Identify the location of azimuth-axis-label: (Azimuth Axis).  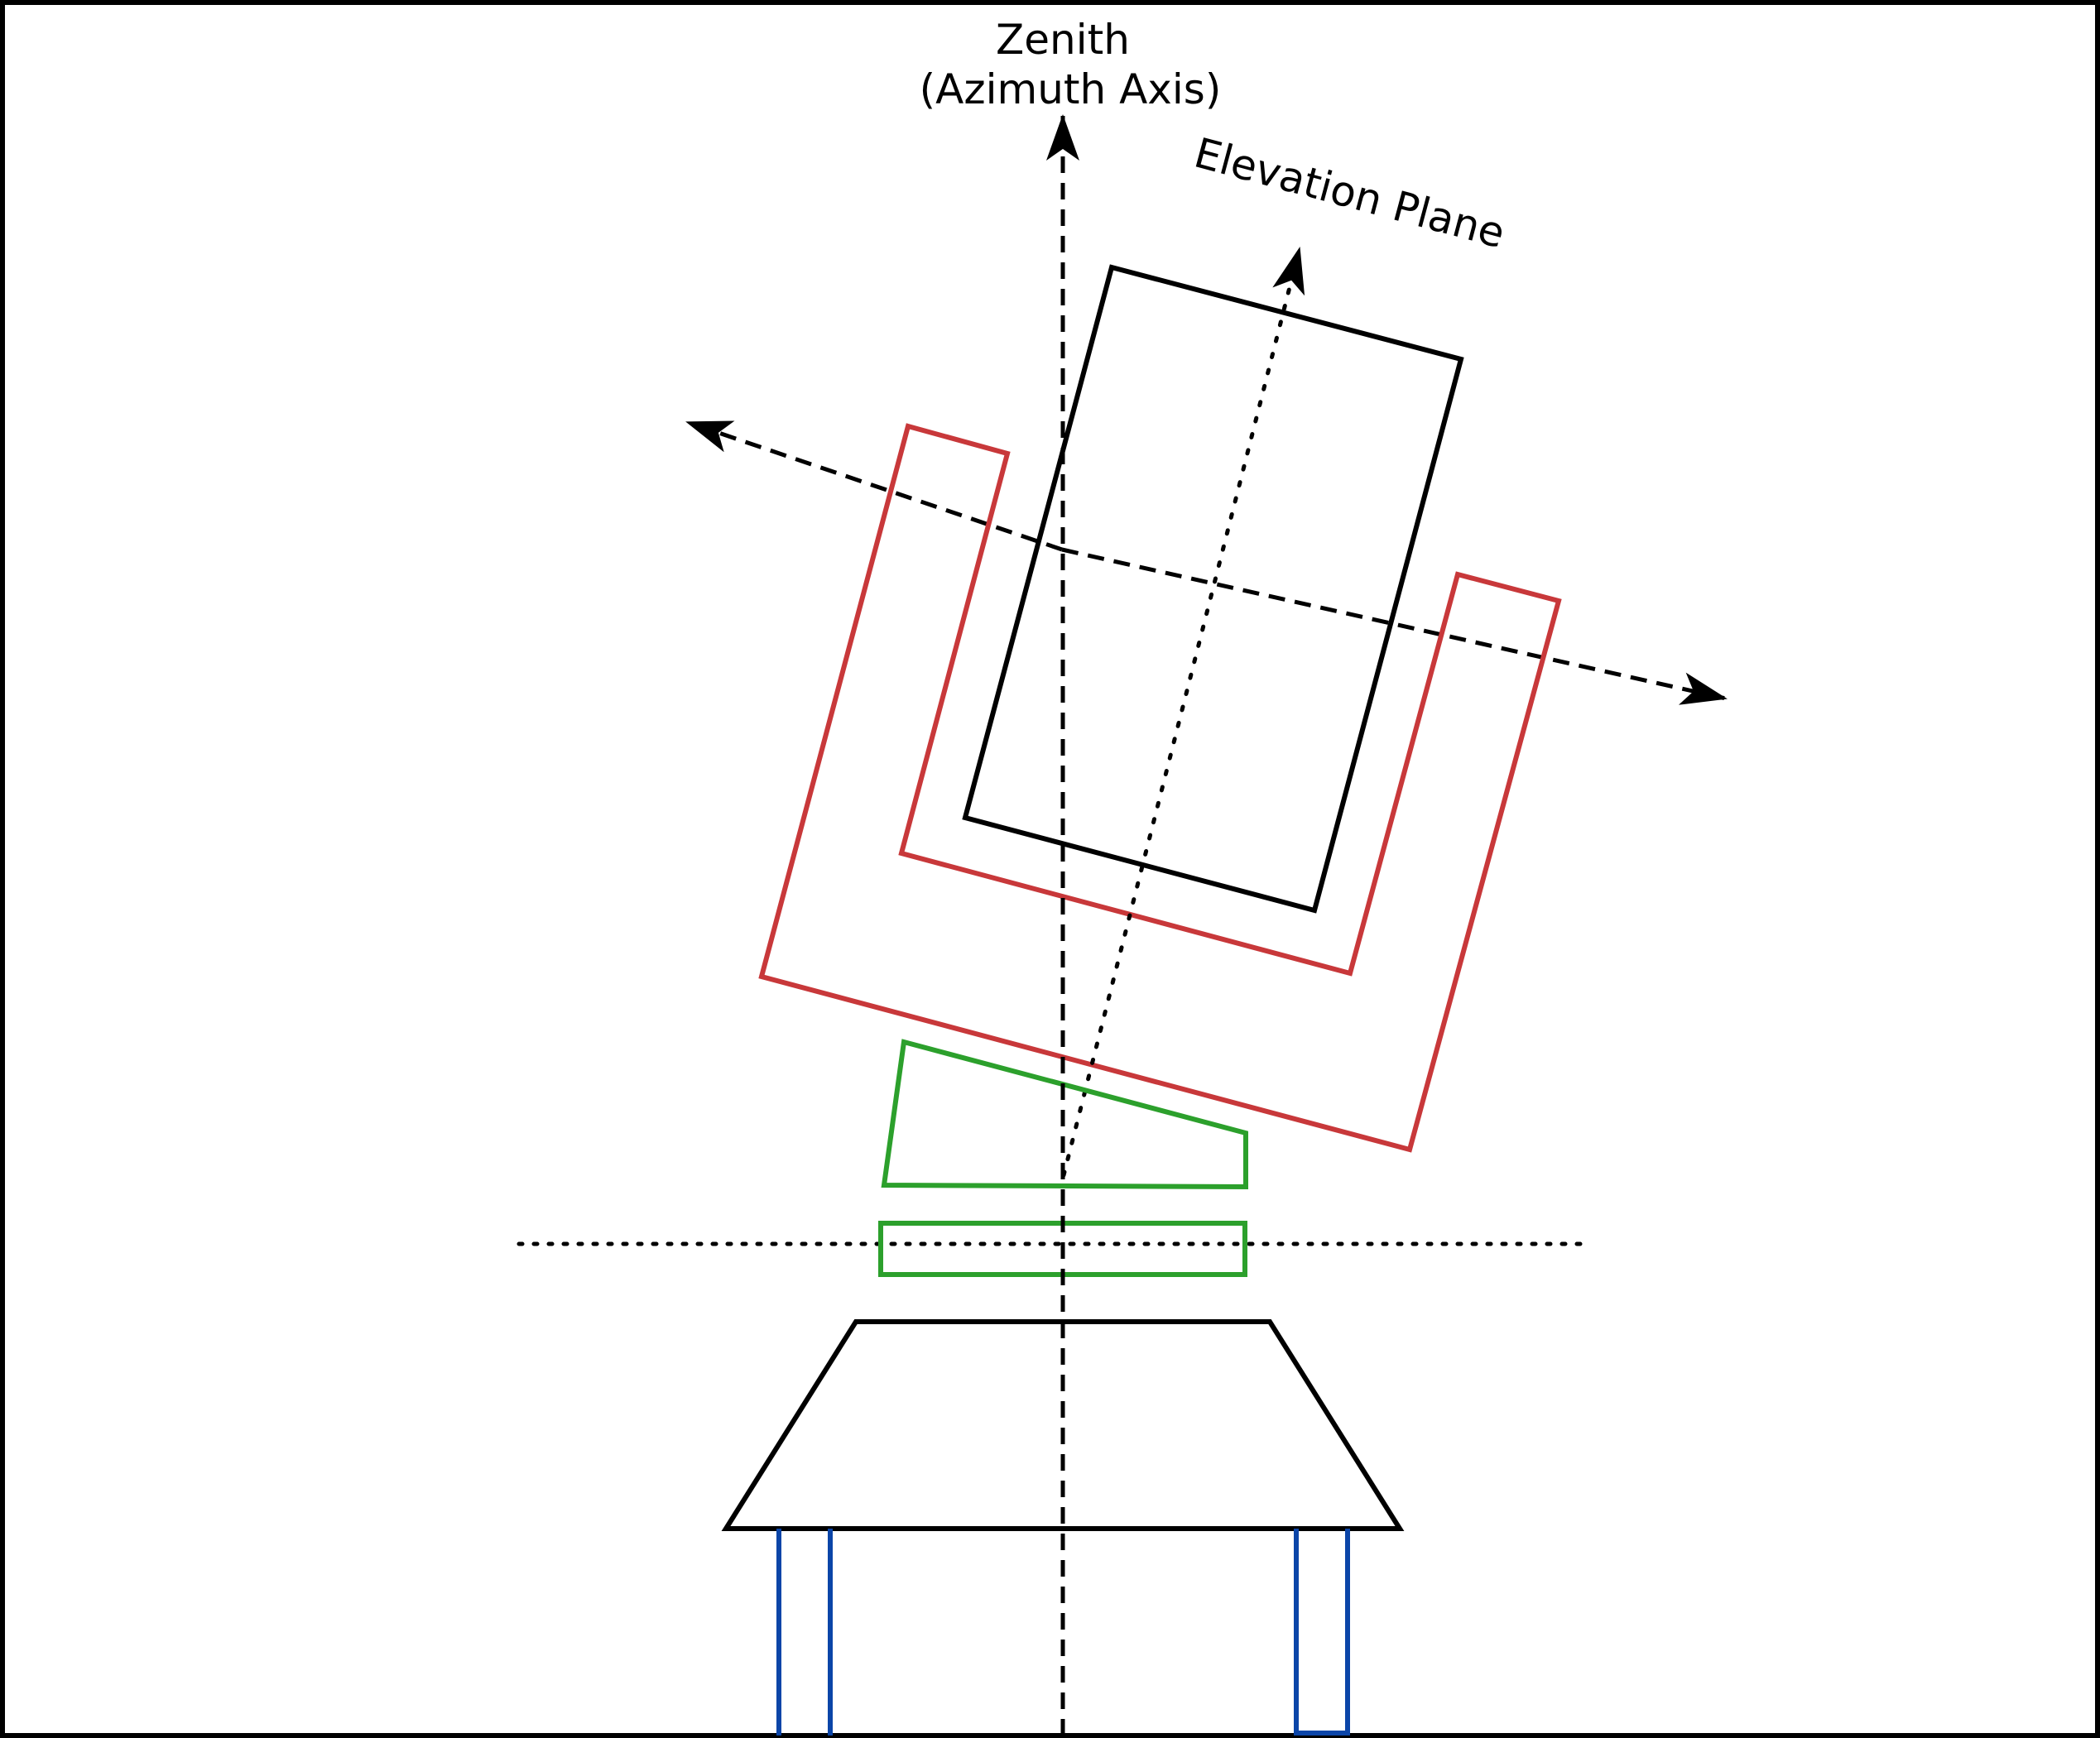
(1071, 89).